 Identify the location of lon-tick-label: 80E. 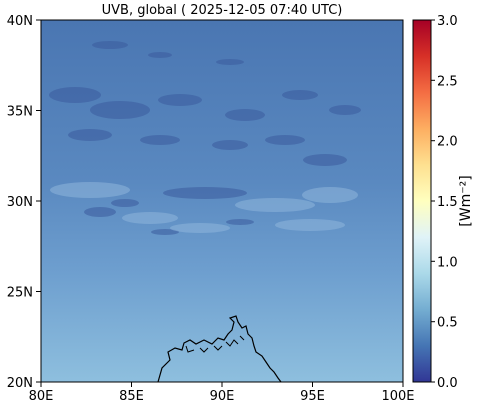
(41, 396).